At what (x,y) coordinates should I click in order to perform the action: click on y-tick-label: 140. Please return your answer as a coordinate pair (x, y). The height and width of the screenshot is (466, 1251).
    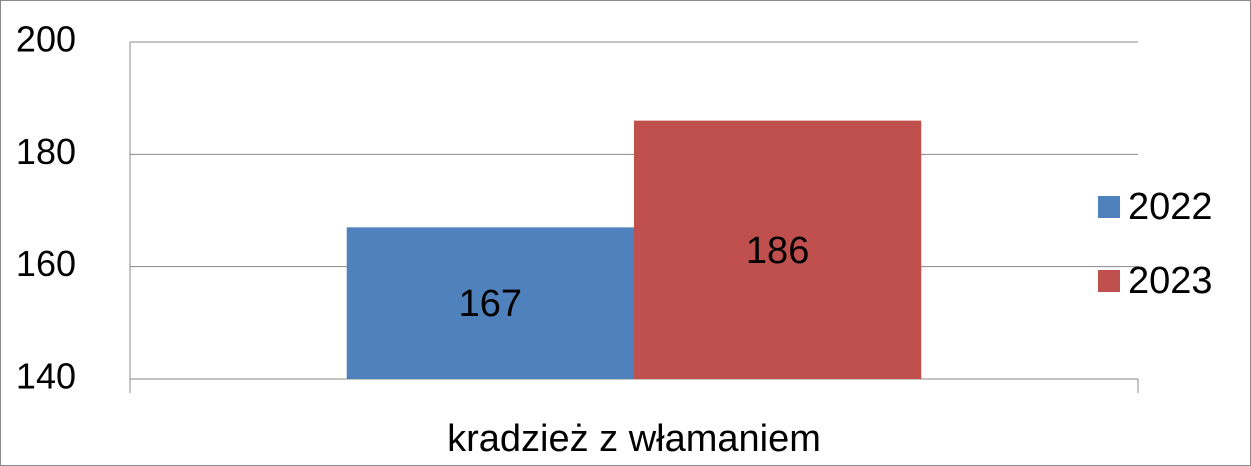
    Looking at the image, I should click on (46, 376).